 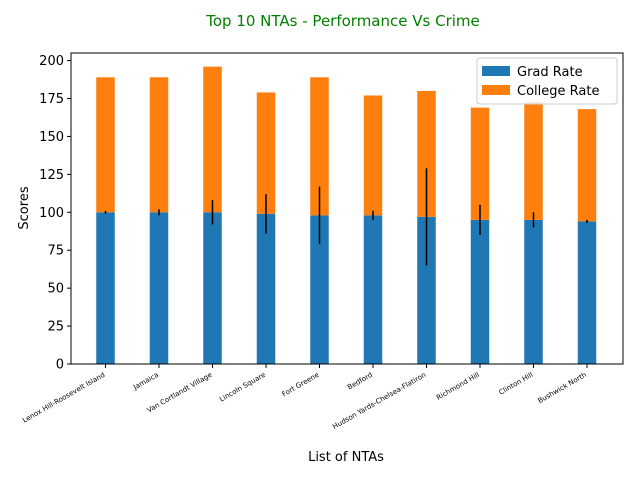 I want to click on y-tick-label: 200, so click(x=51, y=61).